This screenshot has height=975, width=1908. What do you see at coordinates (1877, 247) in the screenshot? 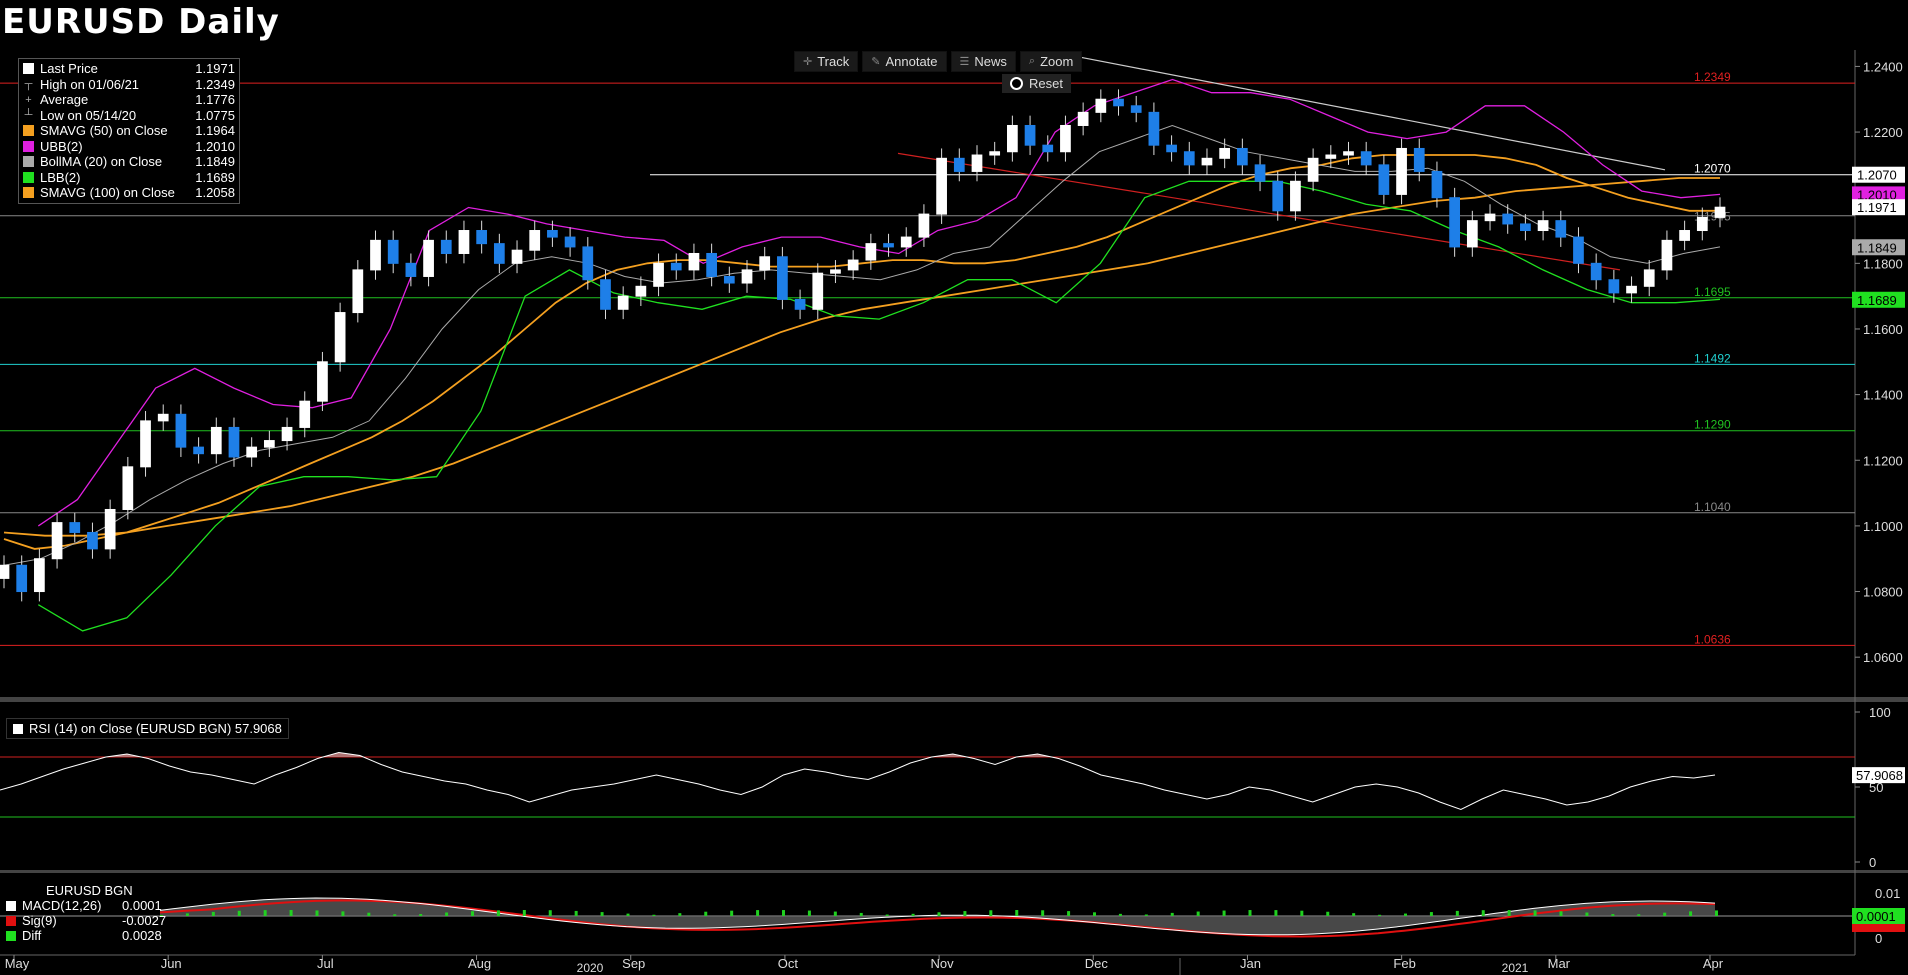
I see `price-tag-label: 1.1849` at bounding box center [1877, 247].